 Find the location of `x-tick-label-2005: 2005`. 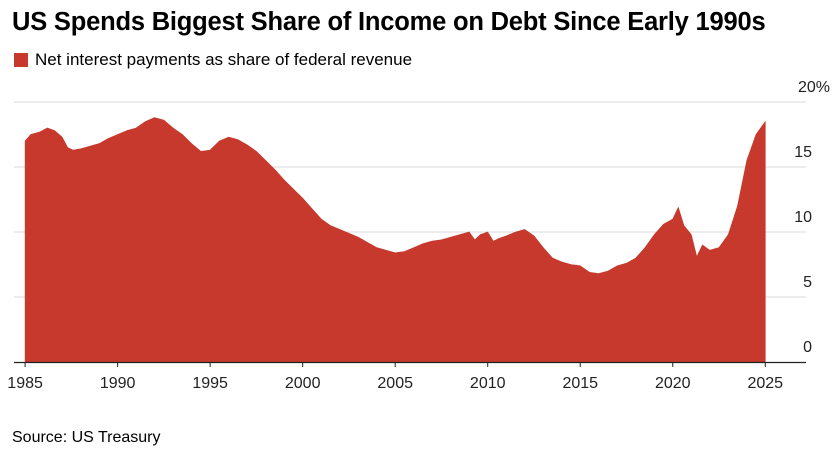

x-tick-label-2005: 2005 is located at coordinates (395, 383).